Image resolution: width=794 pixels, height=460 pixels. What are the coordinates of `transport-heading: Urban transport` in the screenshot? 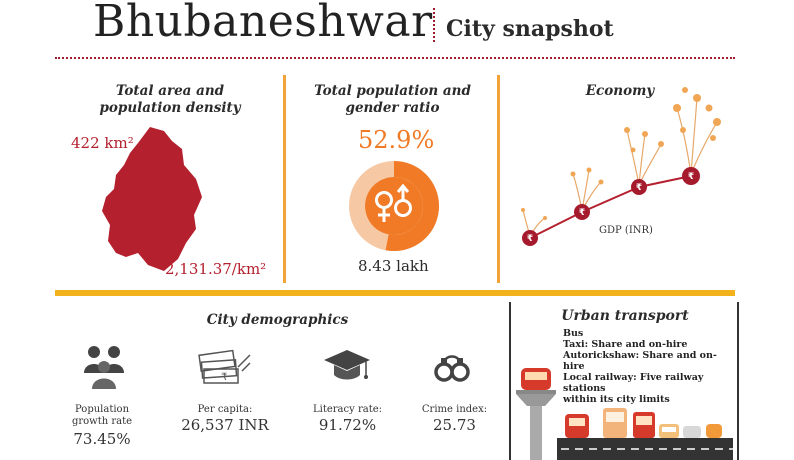 It's located at (625, 316).